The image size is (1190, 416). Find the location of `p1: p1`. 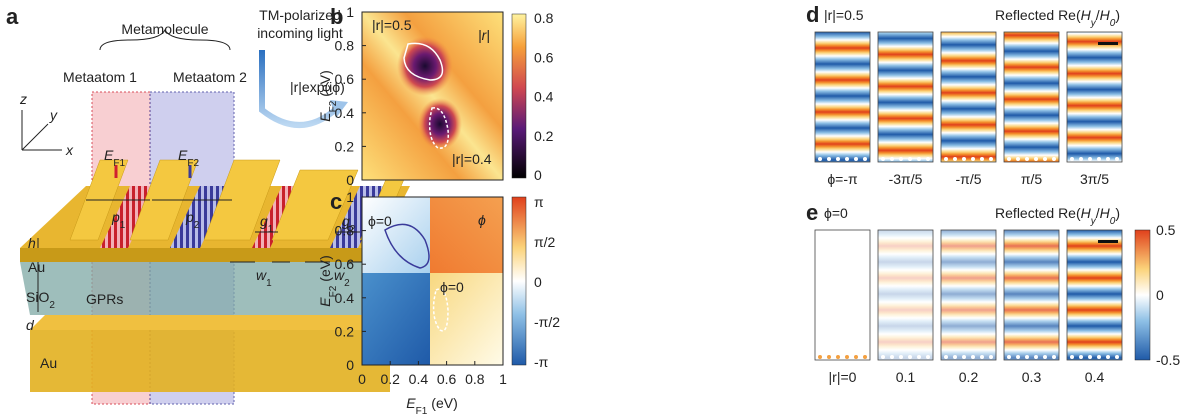

p1: p1 is located at coordinates (118, 220).